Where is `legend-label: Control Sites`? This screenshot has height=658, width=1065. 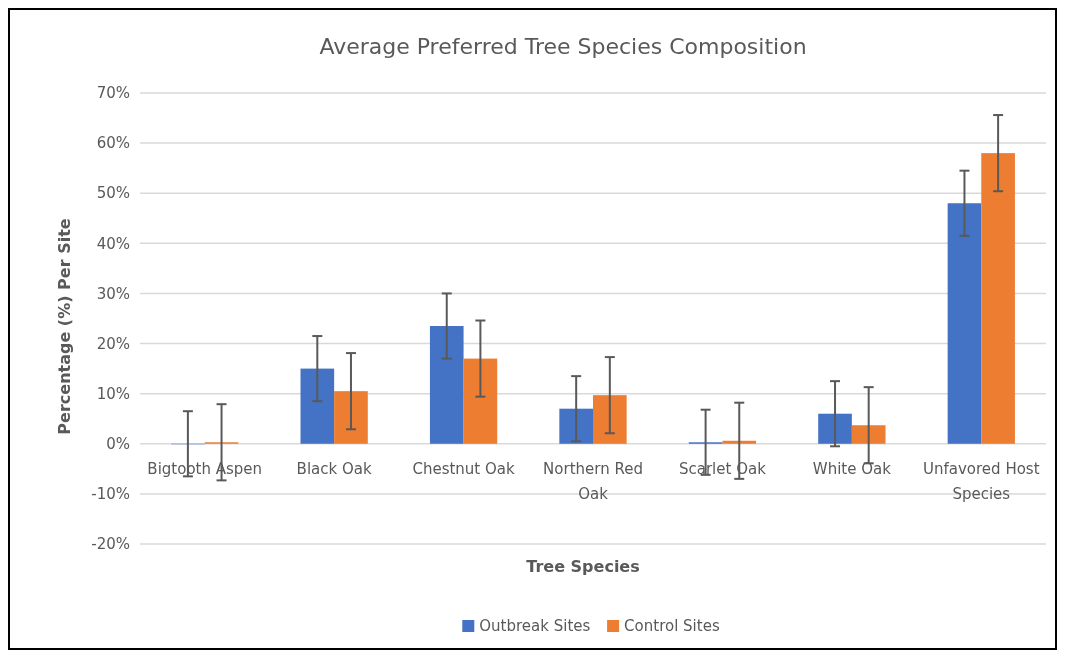 legend-label: Control Sites is located at coordinates (672, 626).